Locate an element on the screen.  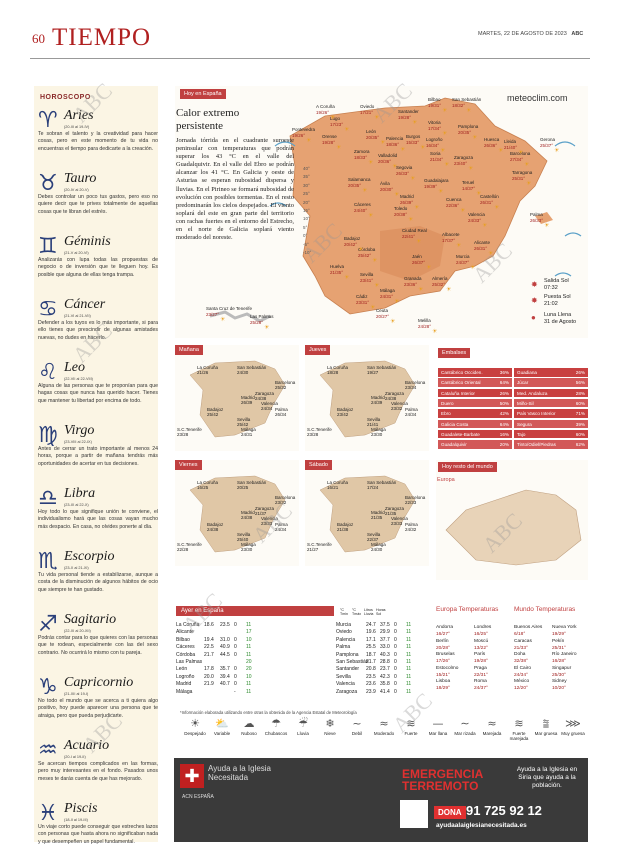
city-name: Madrid is located at coordinates (407, 196).